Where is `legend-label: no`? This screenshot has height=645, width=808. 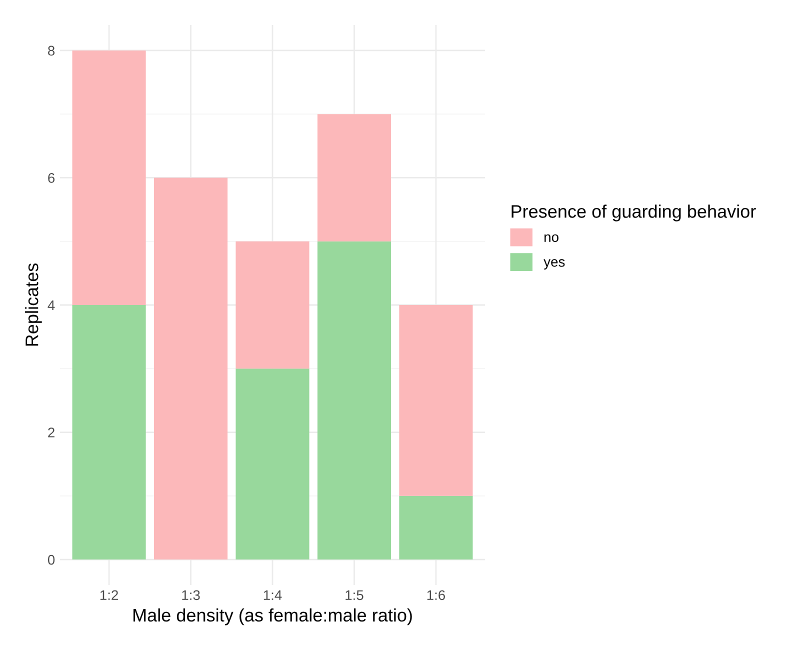
legend-label: no is located at coordinates (551, 238).